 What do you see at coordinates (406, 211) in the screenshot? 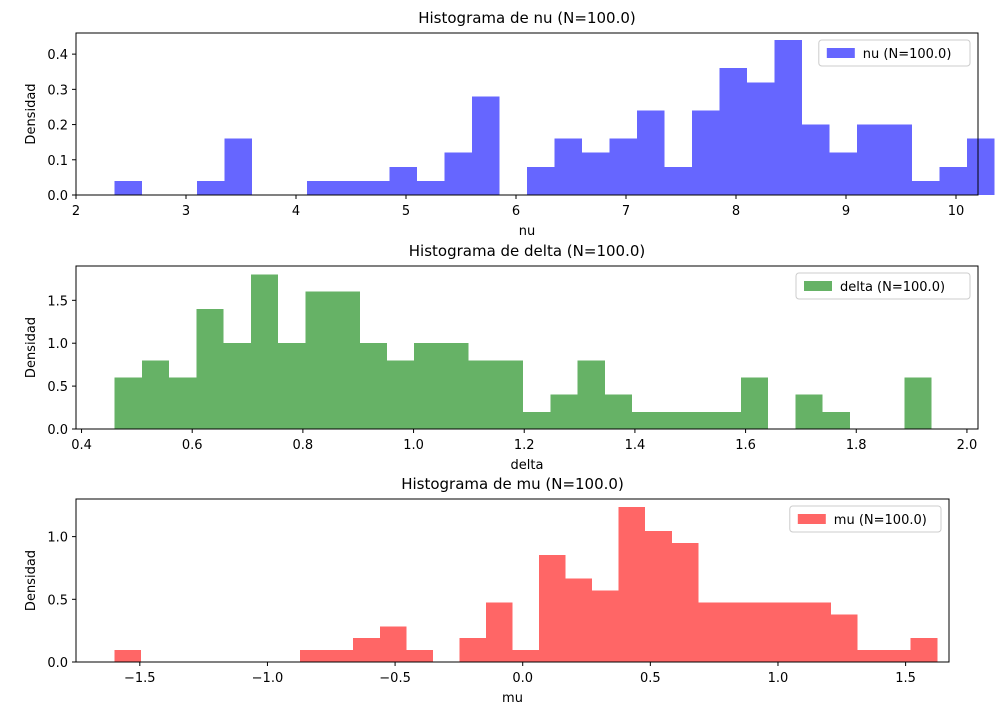
I see `x-tick-label: 5` at bounding box center [406, 211].